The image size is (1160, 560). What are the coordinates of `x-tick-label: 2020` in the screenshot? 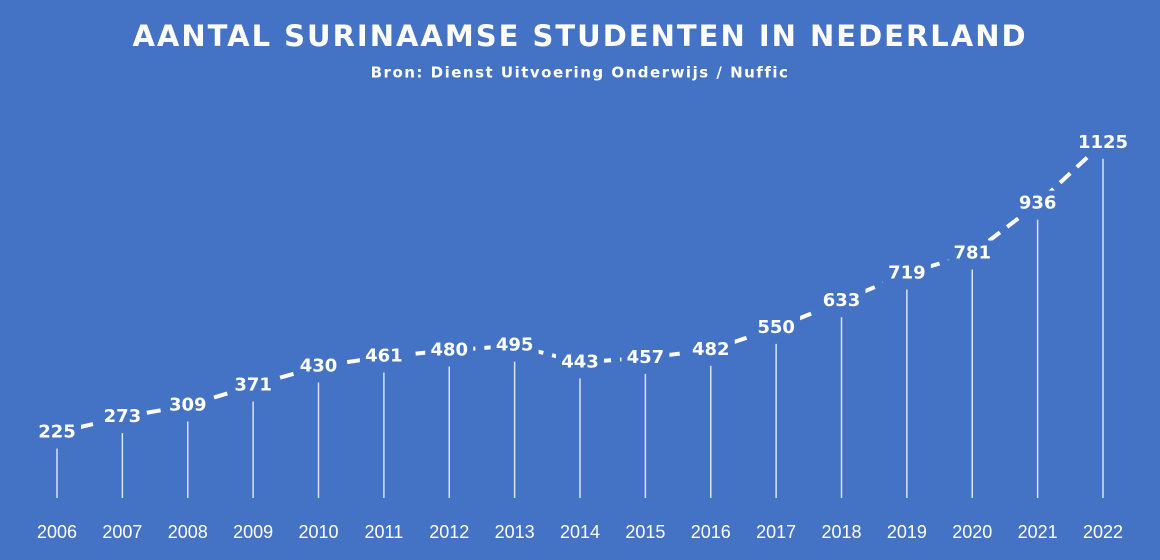 It's located at (972, 532).